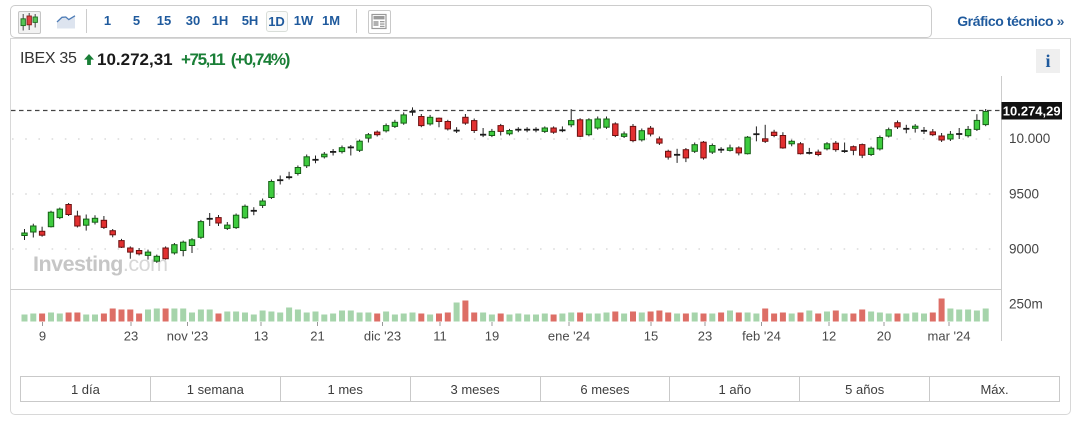 This screenshot has height=424, width=1080. Describe the element at coordinates (1026, 304) in the screenshot. I see `svg-text: 250m` at that location.